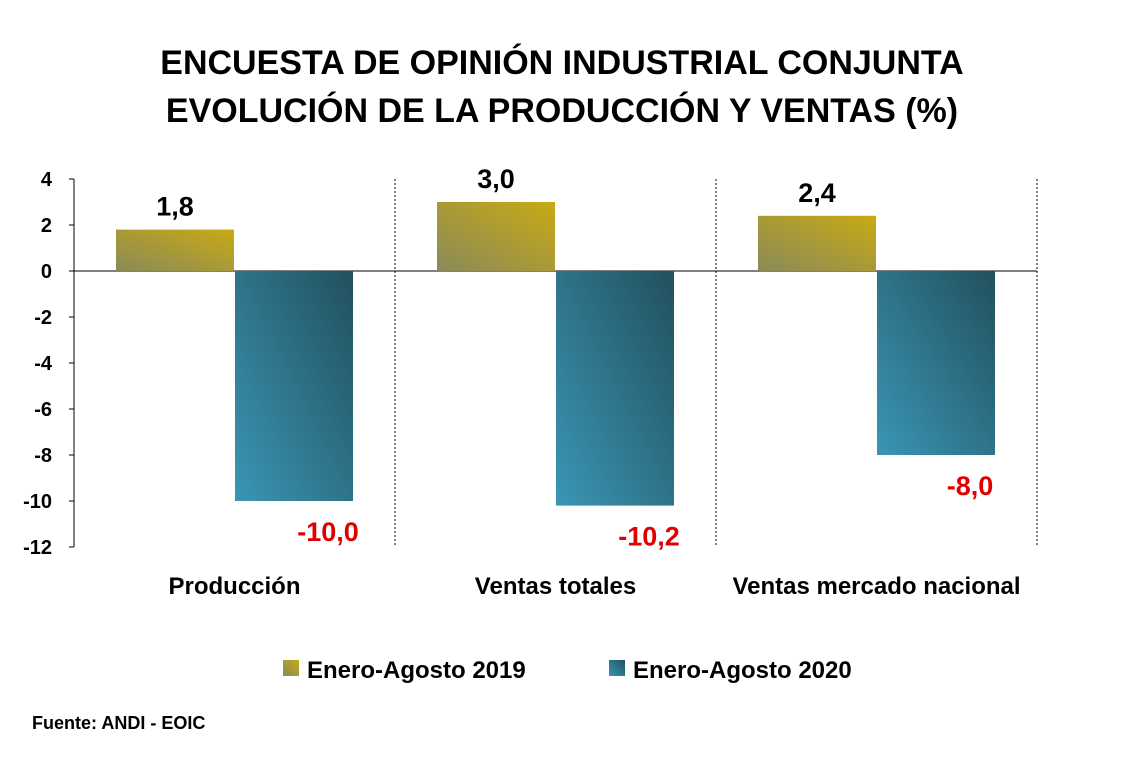  Describe the element at coordinates (43, 410) in the screenshot. I see `y-tick-label: -6` at that location.